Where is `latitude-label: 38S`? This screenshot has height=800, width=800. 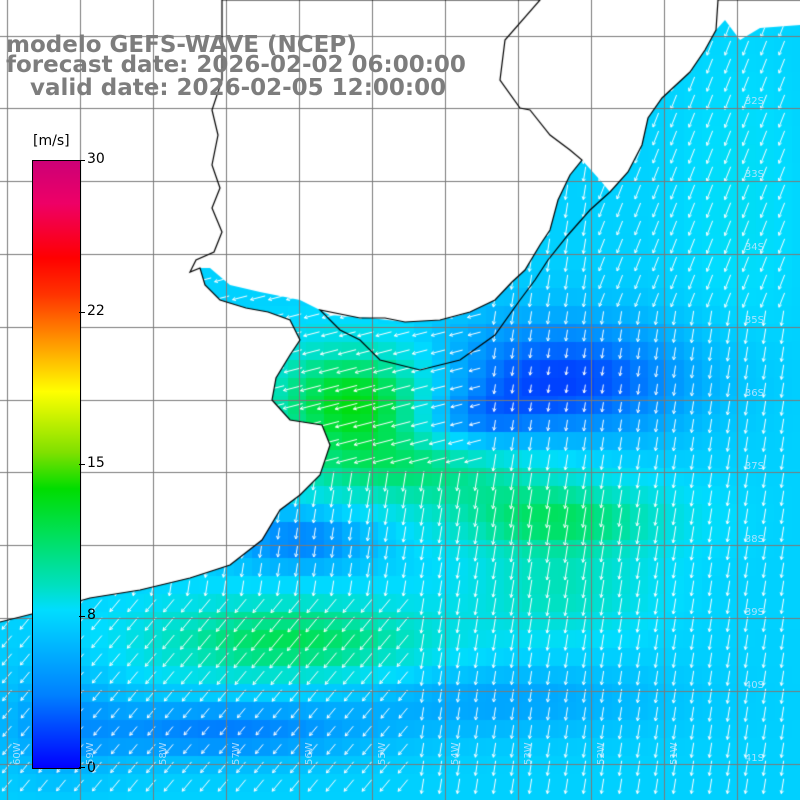
latitude-label: 38S is located at coordinates (754, 539).